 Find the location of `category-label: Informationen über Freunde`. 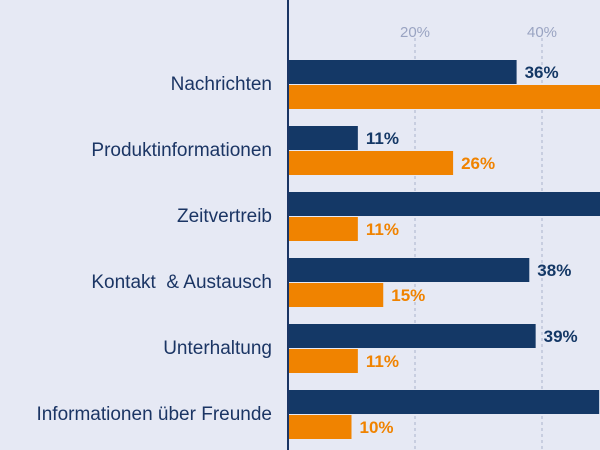

category-label: Informationen über Freunde is located at coordinates (154, 414).